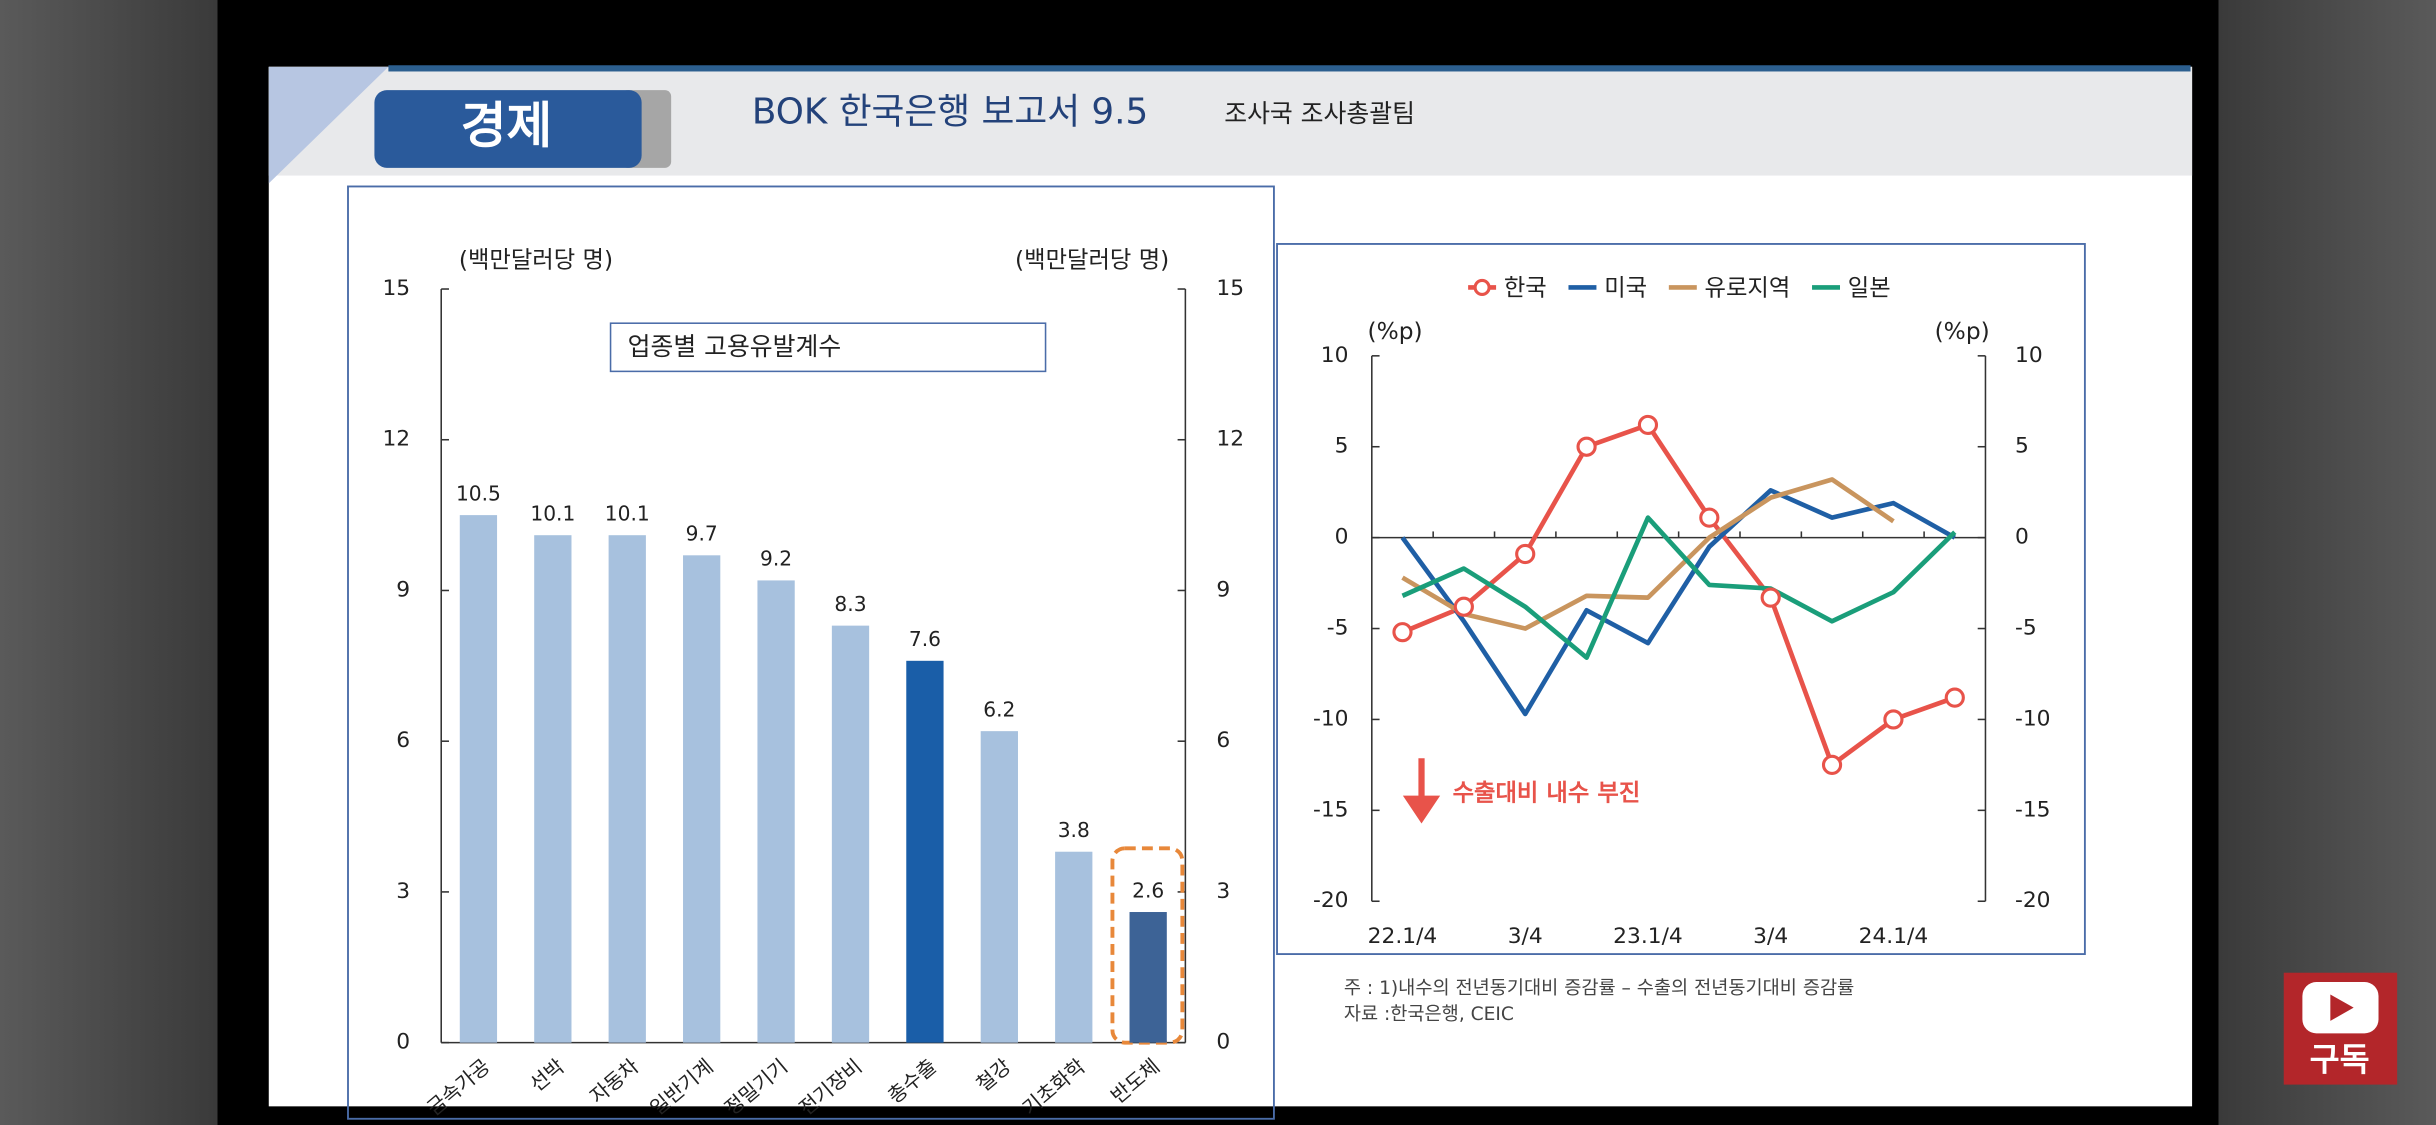 The width and height of the screenshot is (2436, 1125). I want to click on annotation: 수출대비 내수 부진, so click(1547, 793).